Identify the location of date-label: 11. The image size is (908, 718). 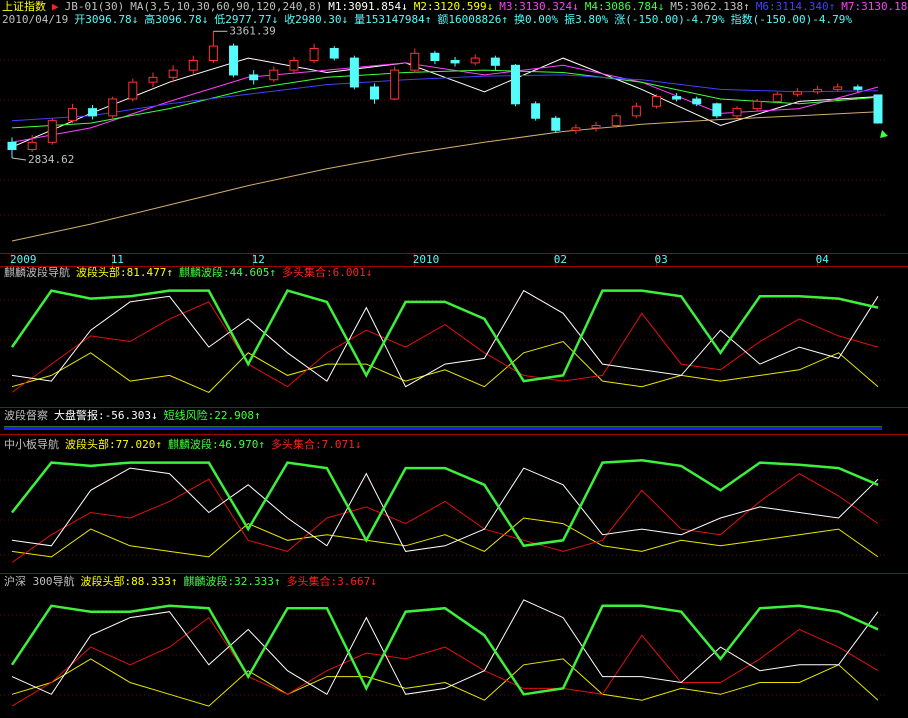
(117, 259).